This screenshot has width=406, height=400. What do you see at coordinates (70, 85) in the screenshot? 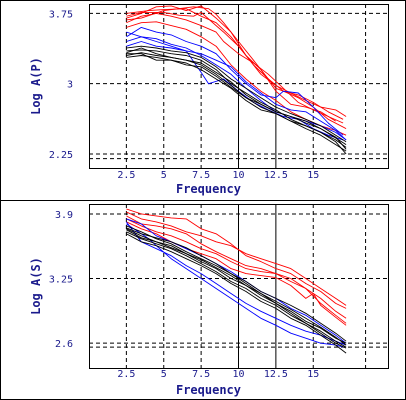
I see `y-tick-label: 3` at bounding box center [70, 85].